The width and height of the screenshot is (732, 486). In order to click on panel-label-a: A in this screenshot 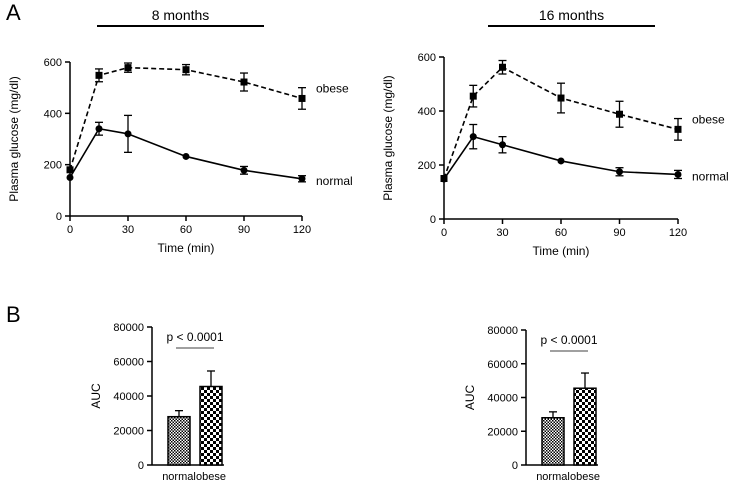, I will do `click(13, 12)`.